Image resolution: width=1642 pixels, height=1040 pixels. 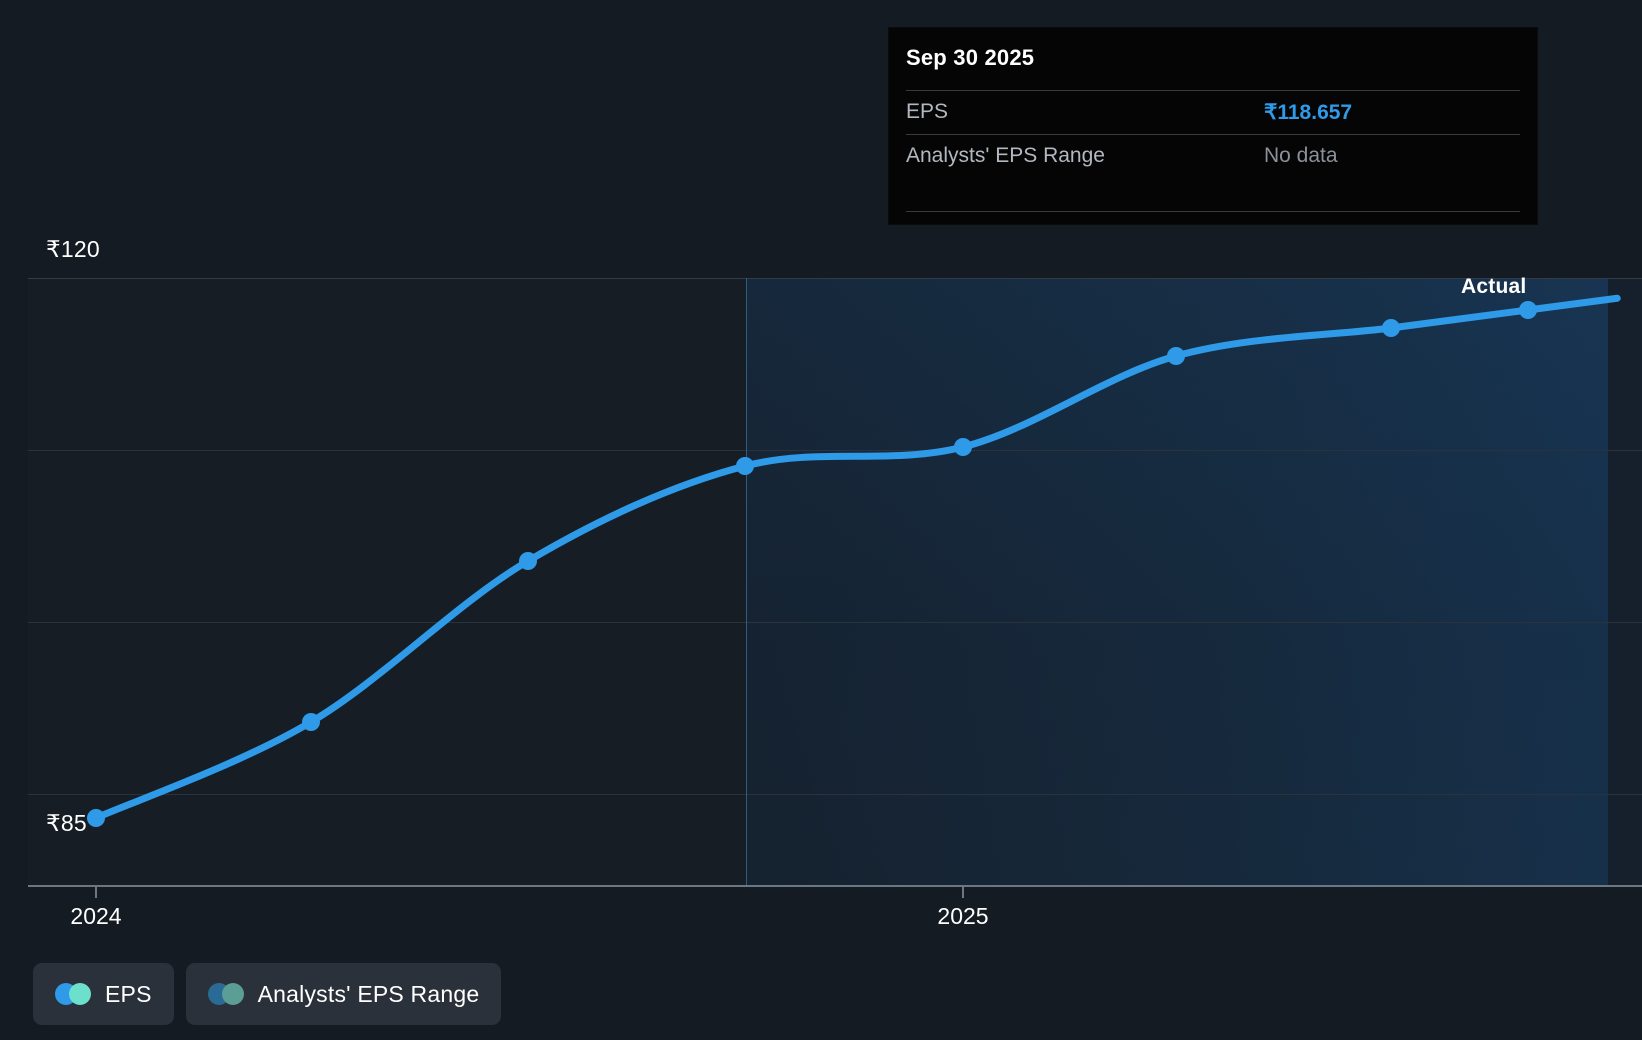 What do you see at coordinates (970, 57) in the screenshot?
I see `tooltip-date-title: Sep 30 2025` at bounding box center [970, 57].